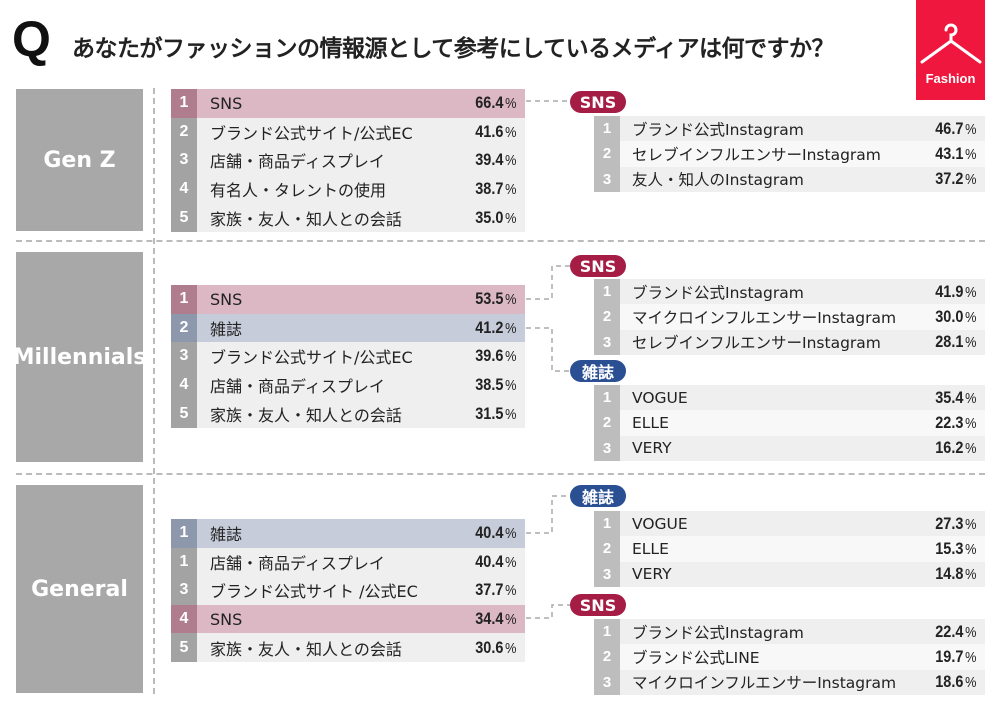  Describe the element at coordinates (696, 657) in the screenshot. I see `item-name: ブランド公式LINE` at that location.